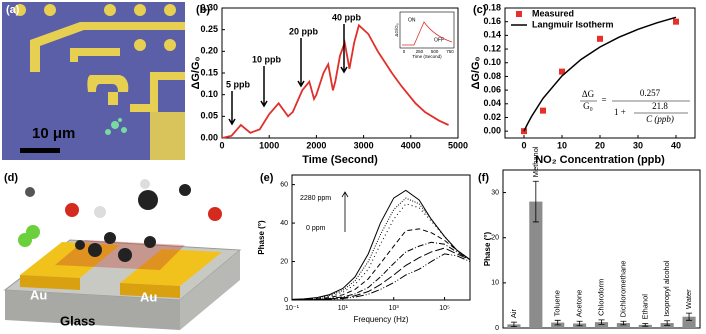  What do you see at coordinates (340, 160) in the screenshot?
I see `x-axis-label: Time (Second)` at bounding box center [340, 160].